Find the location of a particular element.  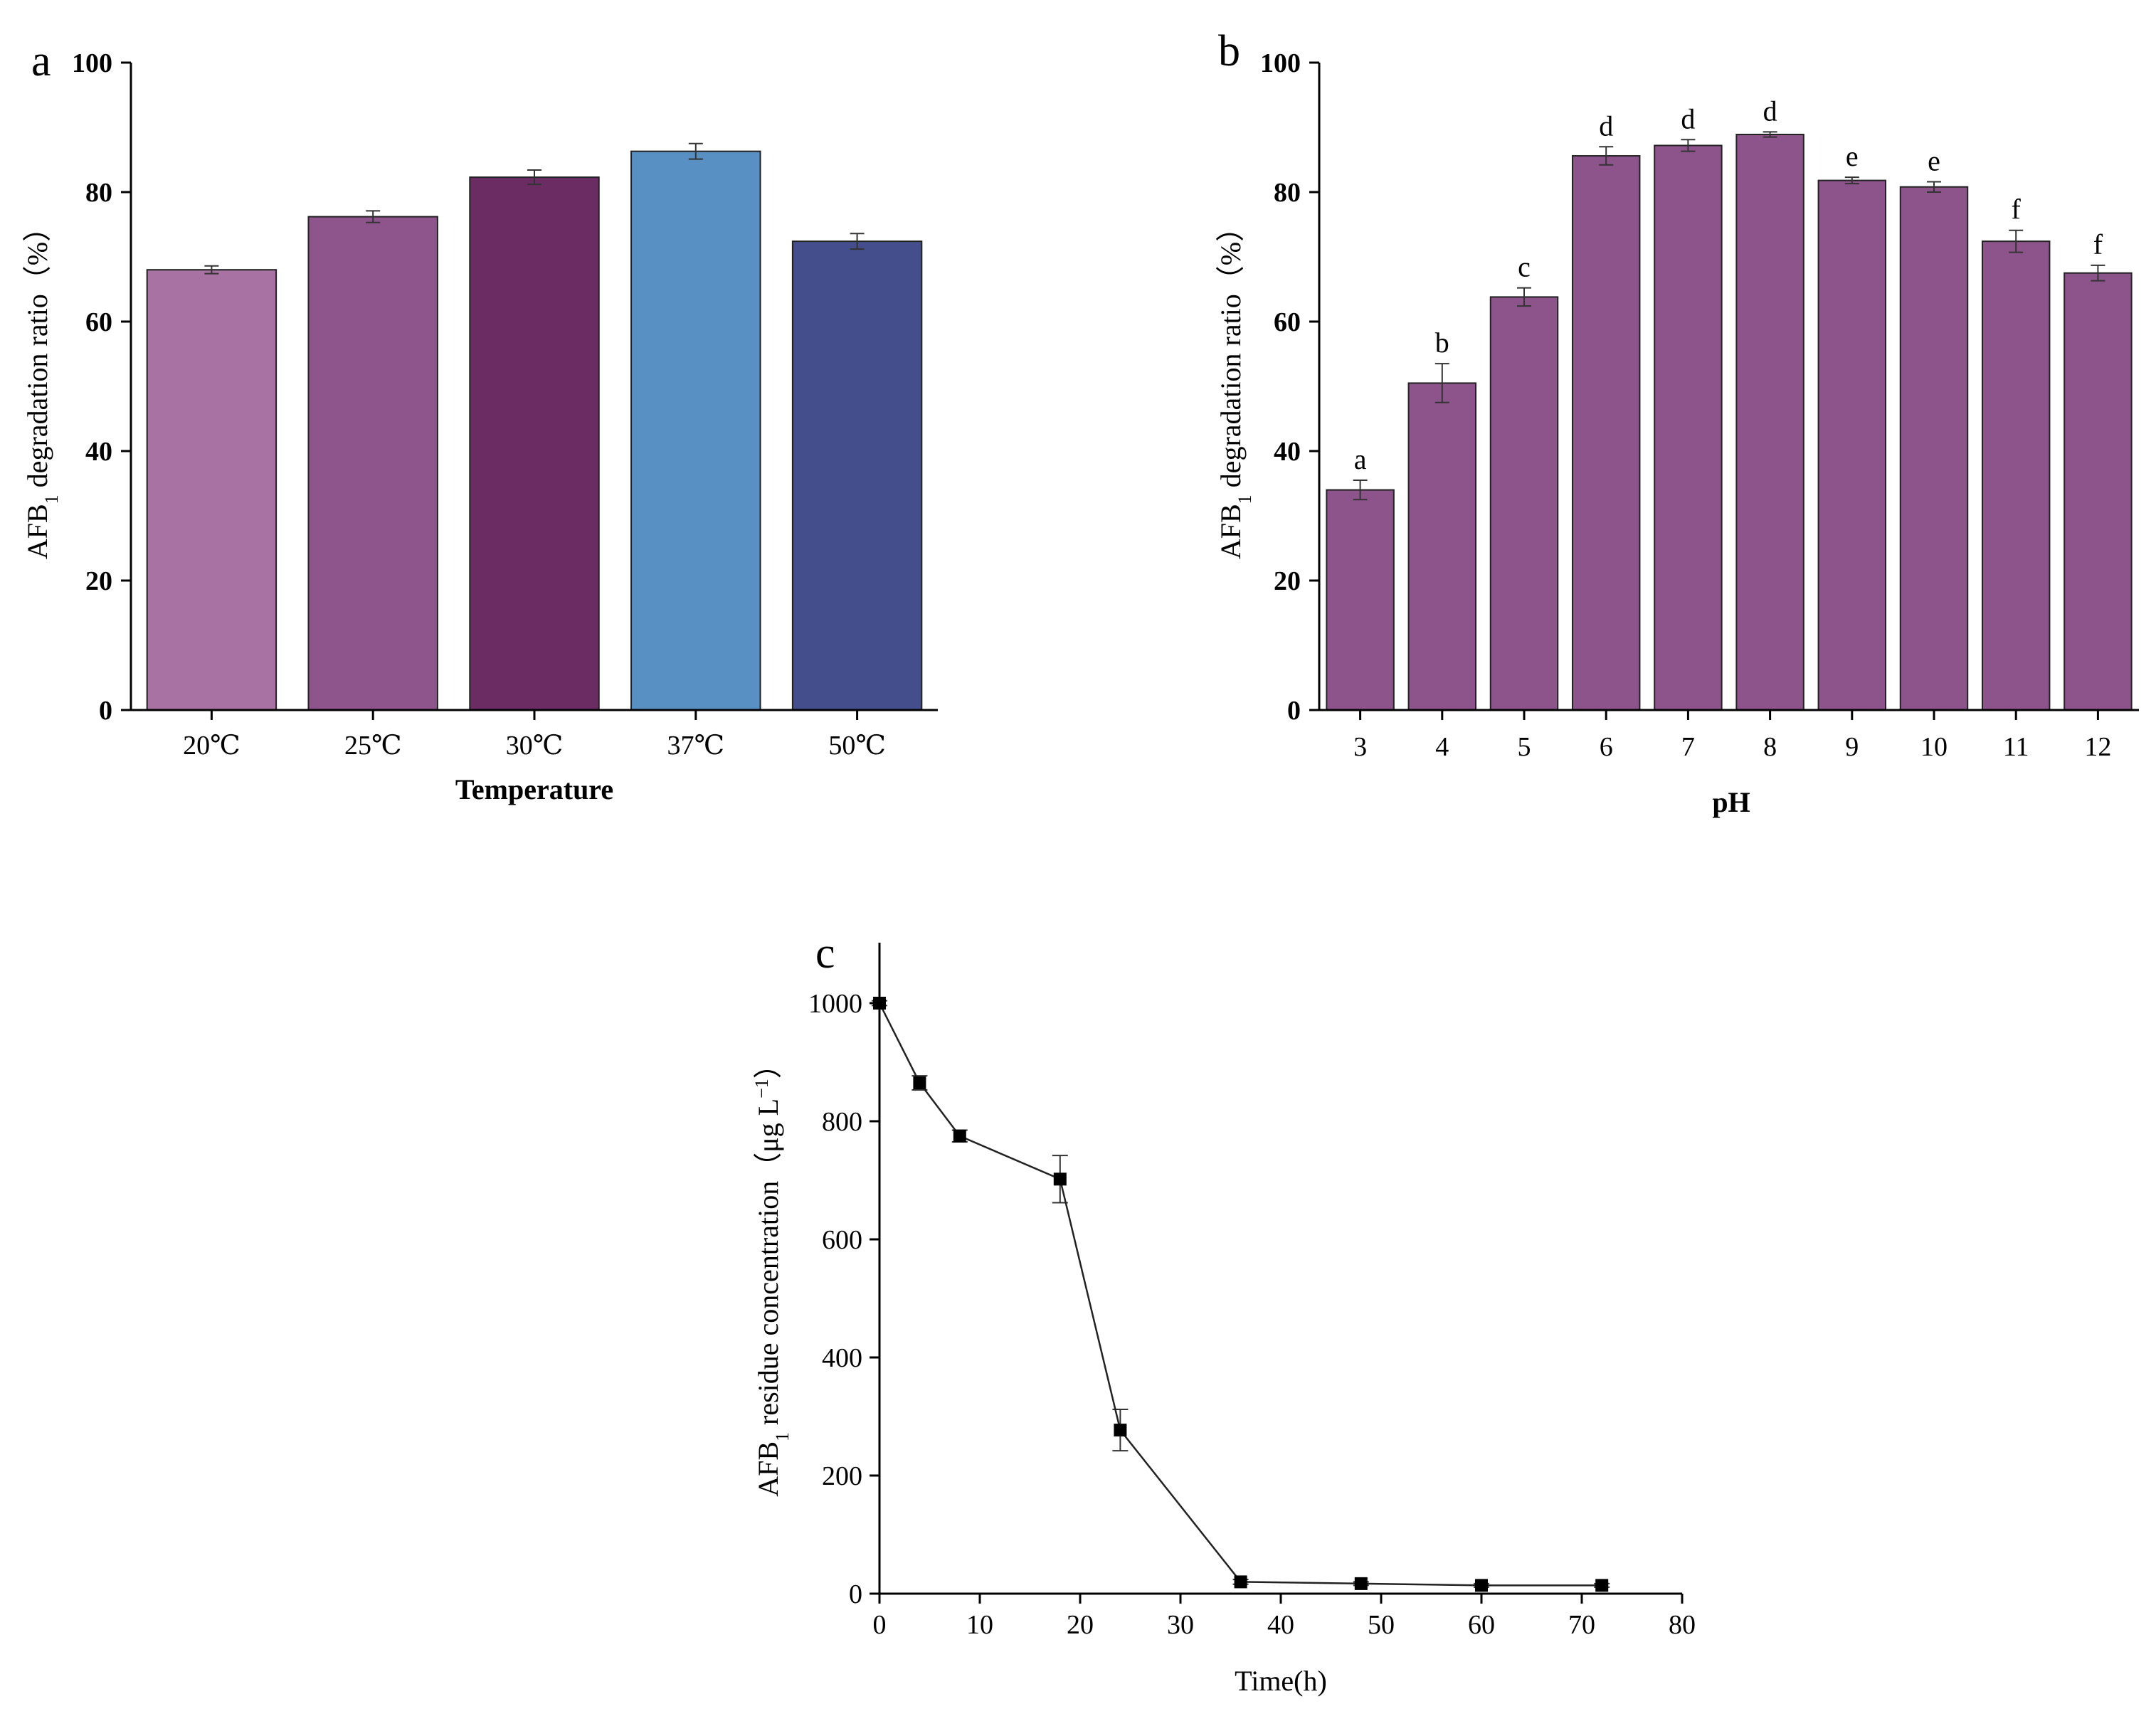

x-tick-label-b-3: 6 is located at coordinates (1607, 747).